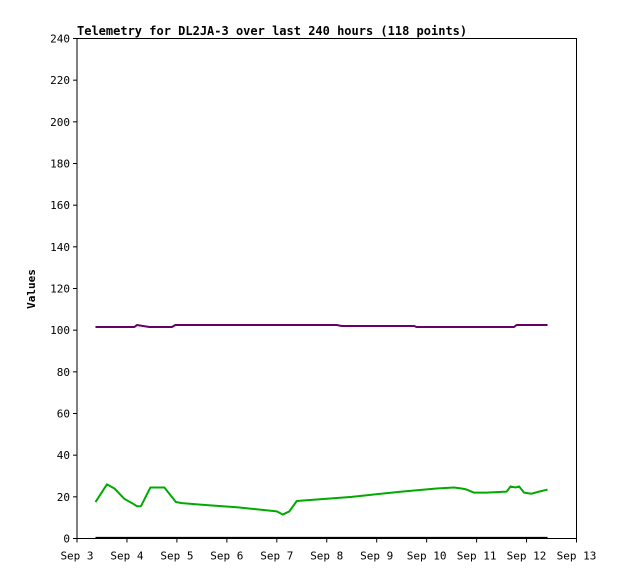 The height and width of the screenshot is (583, 618). I want to click on x-tick-label: Sep 6, so click(226, 556).